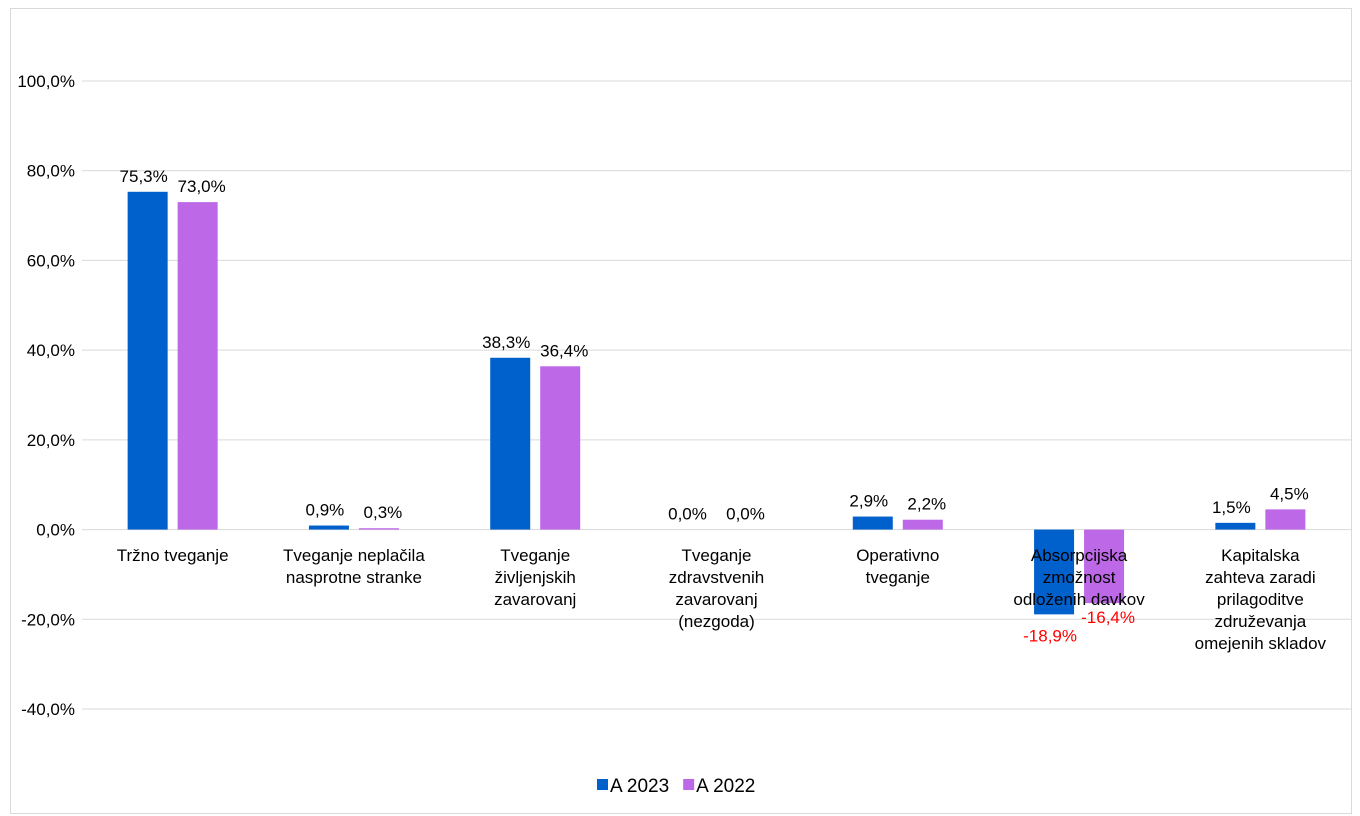 This screenshot has height=816, width=1360. I want to click on category-label-line: združevanja, so click(1261, 621).